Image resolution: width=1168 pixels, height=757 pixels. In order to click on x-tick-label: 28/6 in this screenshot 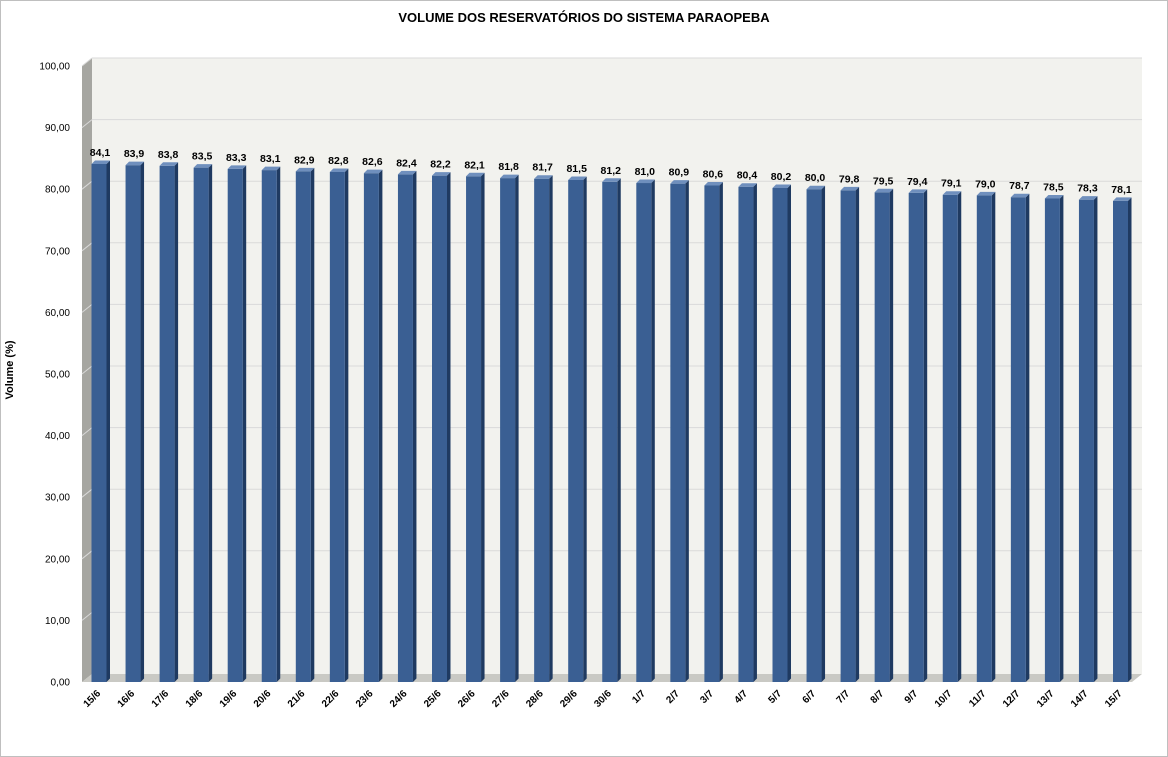, I will do `click(535, 699)`.